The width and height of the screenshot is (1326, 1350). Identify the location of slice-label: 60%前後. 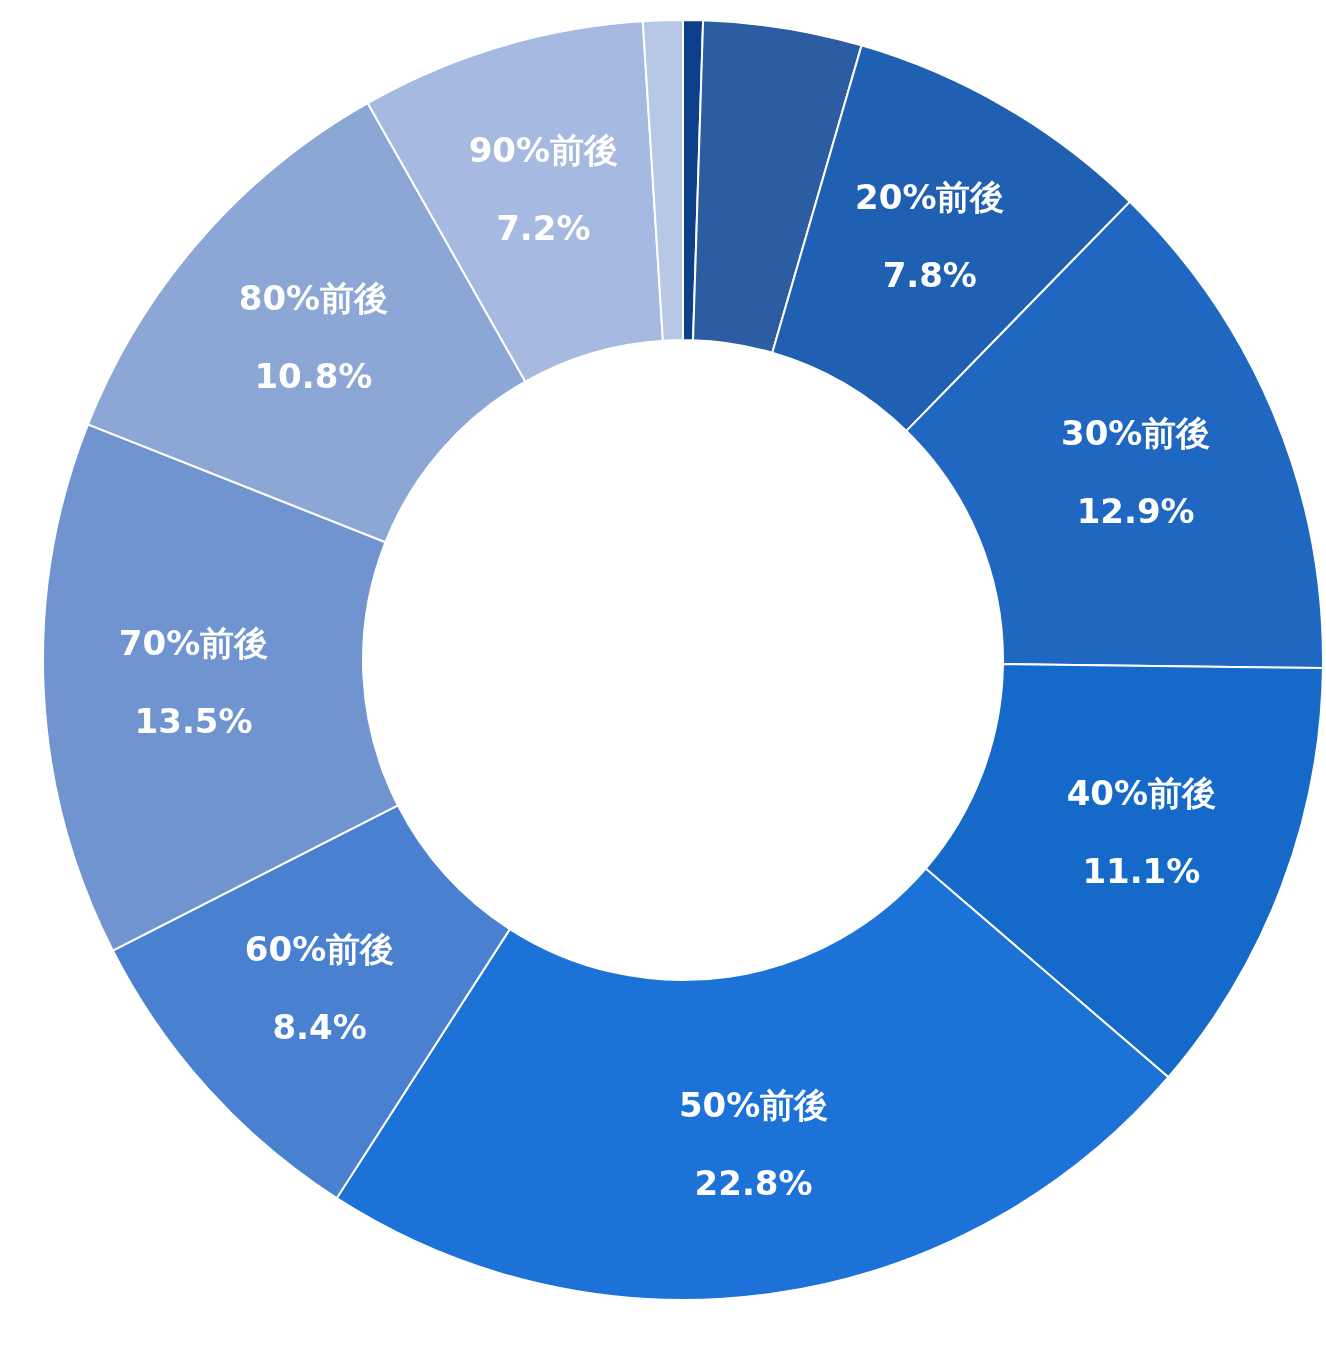
(319, 948).